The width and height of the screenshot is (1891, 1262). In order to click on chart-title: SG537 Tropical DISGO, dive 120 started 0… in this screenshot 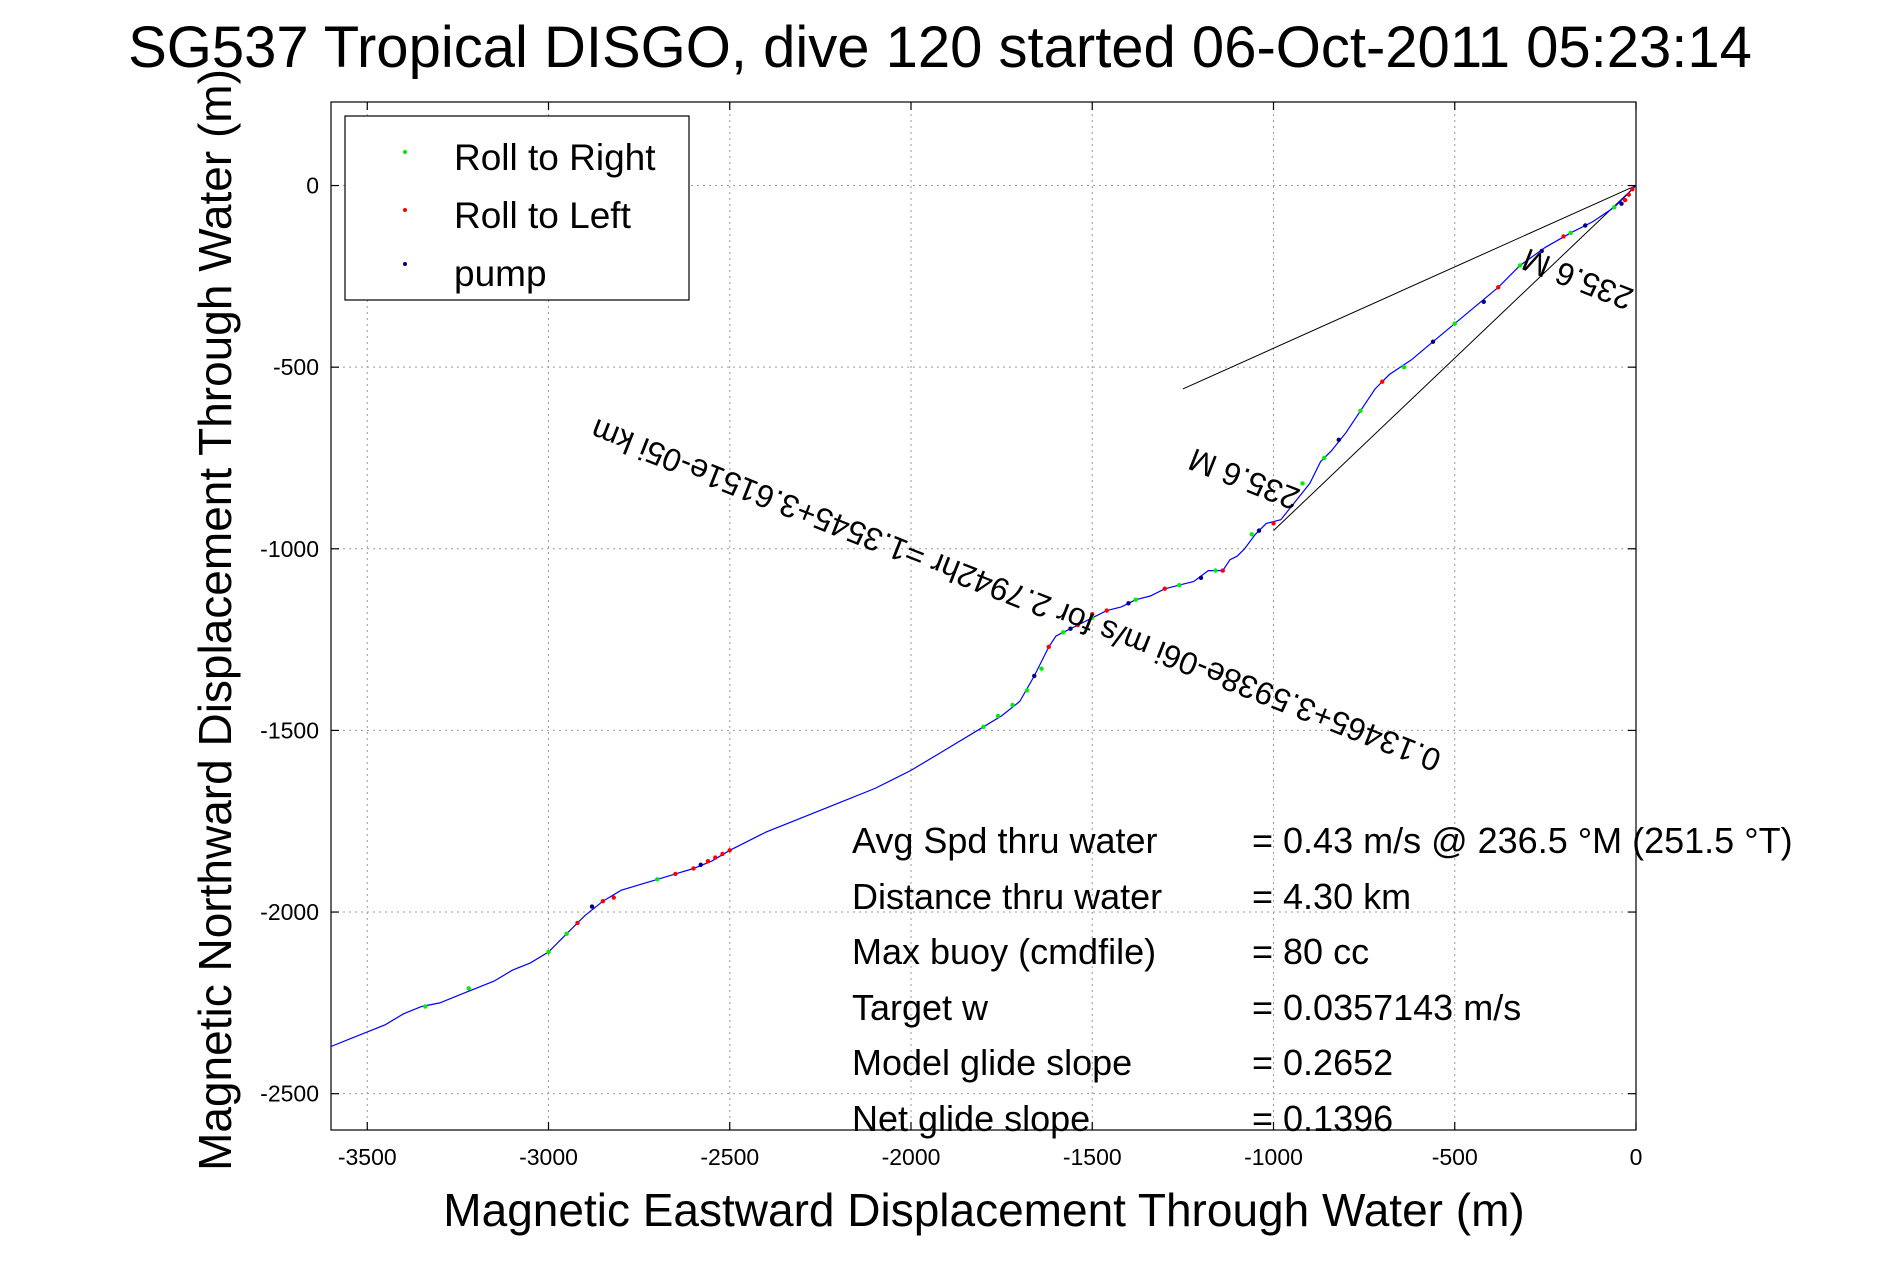, I will do `click(940, 47)`.